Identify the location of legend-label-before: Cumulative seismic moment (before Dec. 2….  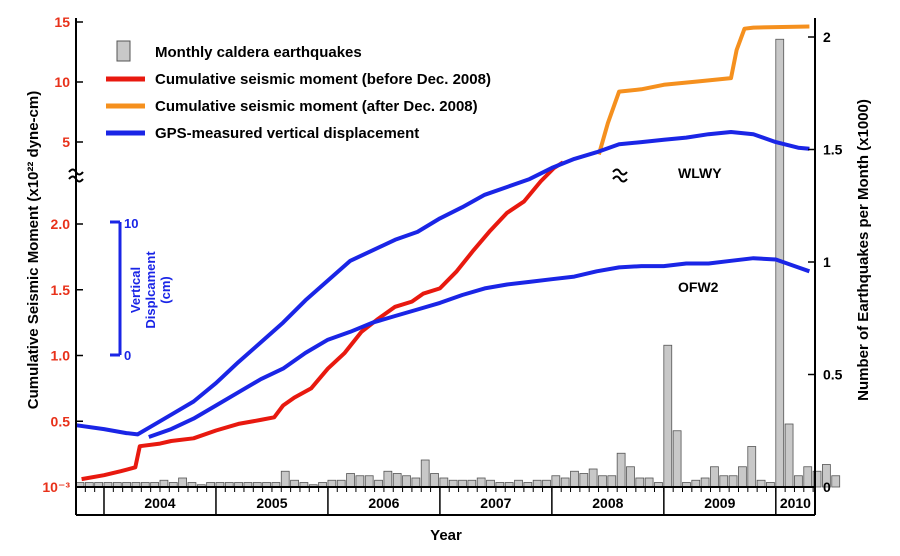
(323, 79).